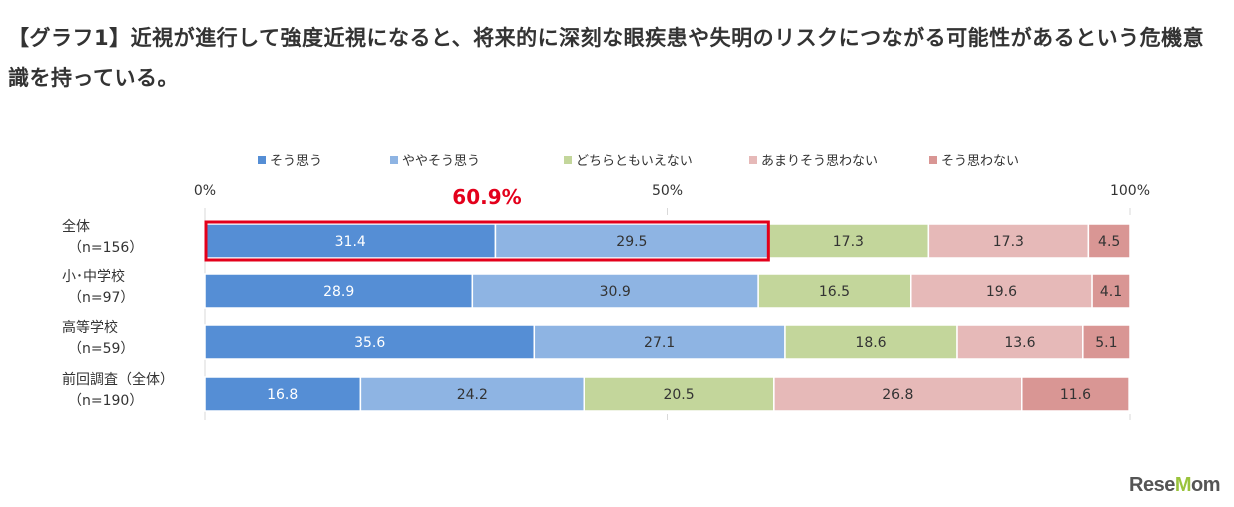 This screenshot has height=507, width=1234. I want to click on category-n-label: （n=156）, so click(105, 248).